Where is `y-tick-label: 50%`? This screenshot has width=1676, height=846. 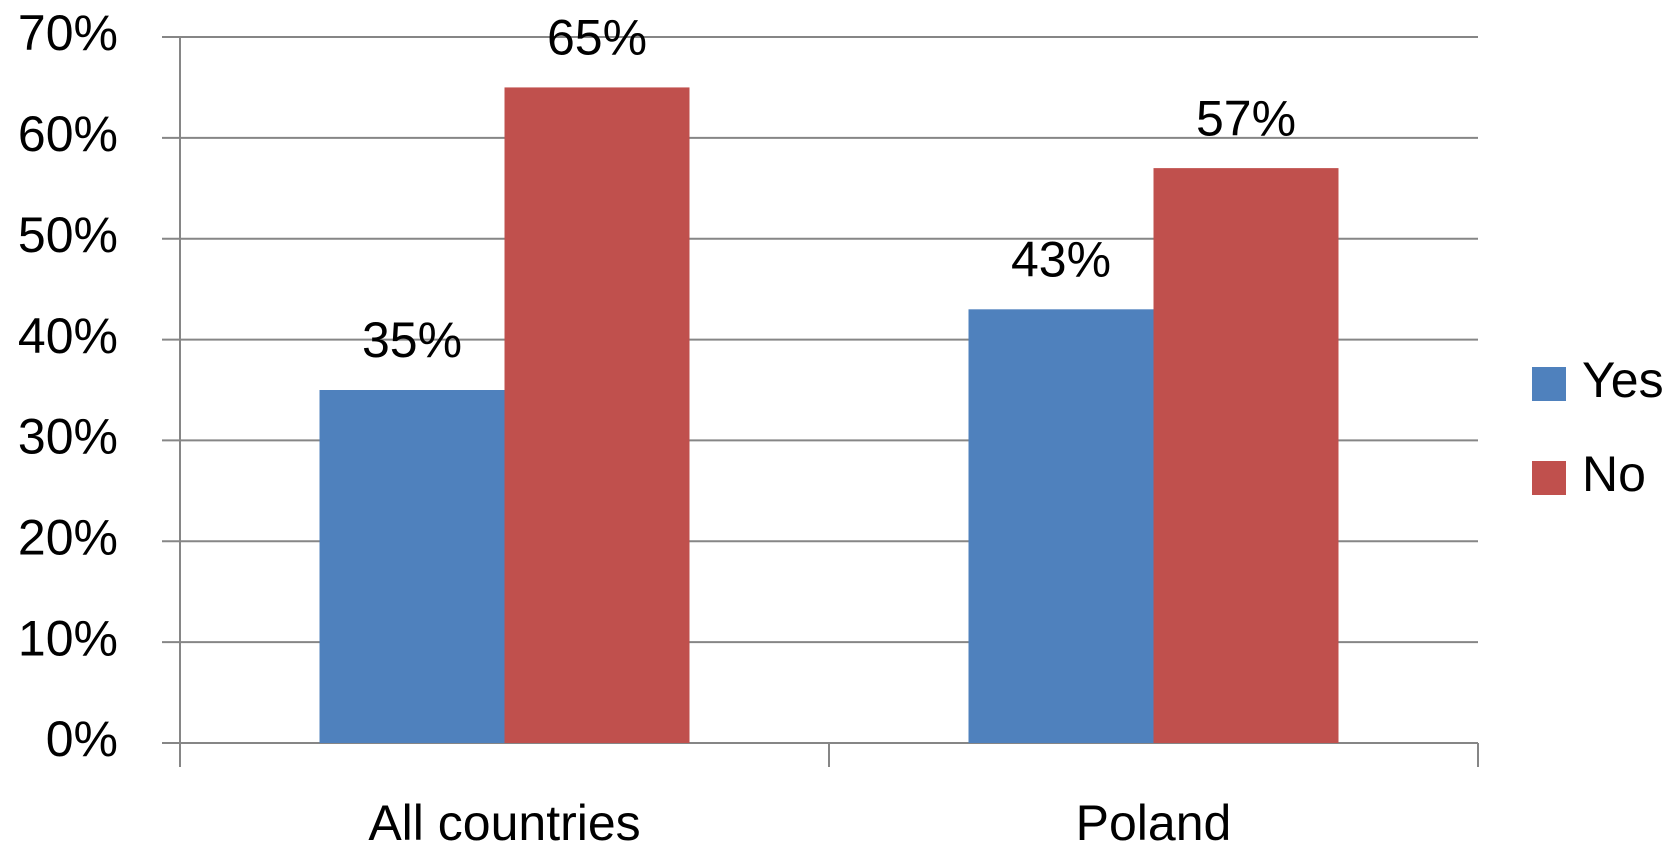 y-tick-label: 50% is located at coordinates (68, 235).